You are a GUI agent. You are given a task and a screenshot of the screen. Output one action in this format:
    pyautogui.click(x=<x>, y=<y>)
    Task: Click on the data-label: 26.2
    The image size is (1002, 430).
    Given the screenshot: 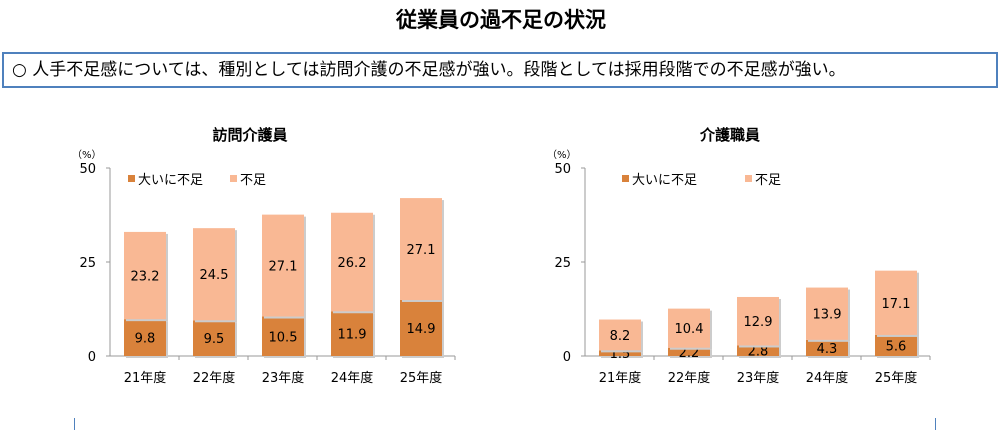 What is the action you would take?
    pyautogui.click(x=352, y=263)
    